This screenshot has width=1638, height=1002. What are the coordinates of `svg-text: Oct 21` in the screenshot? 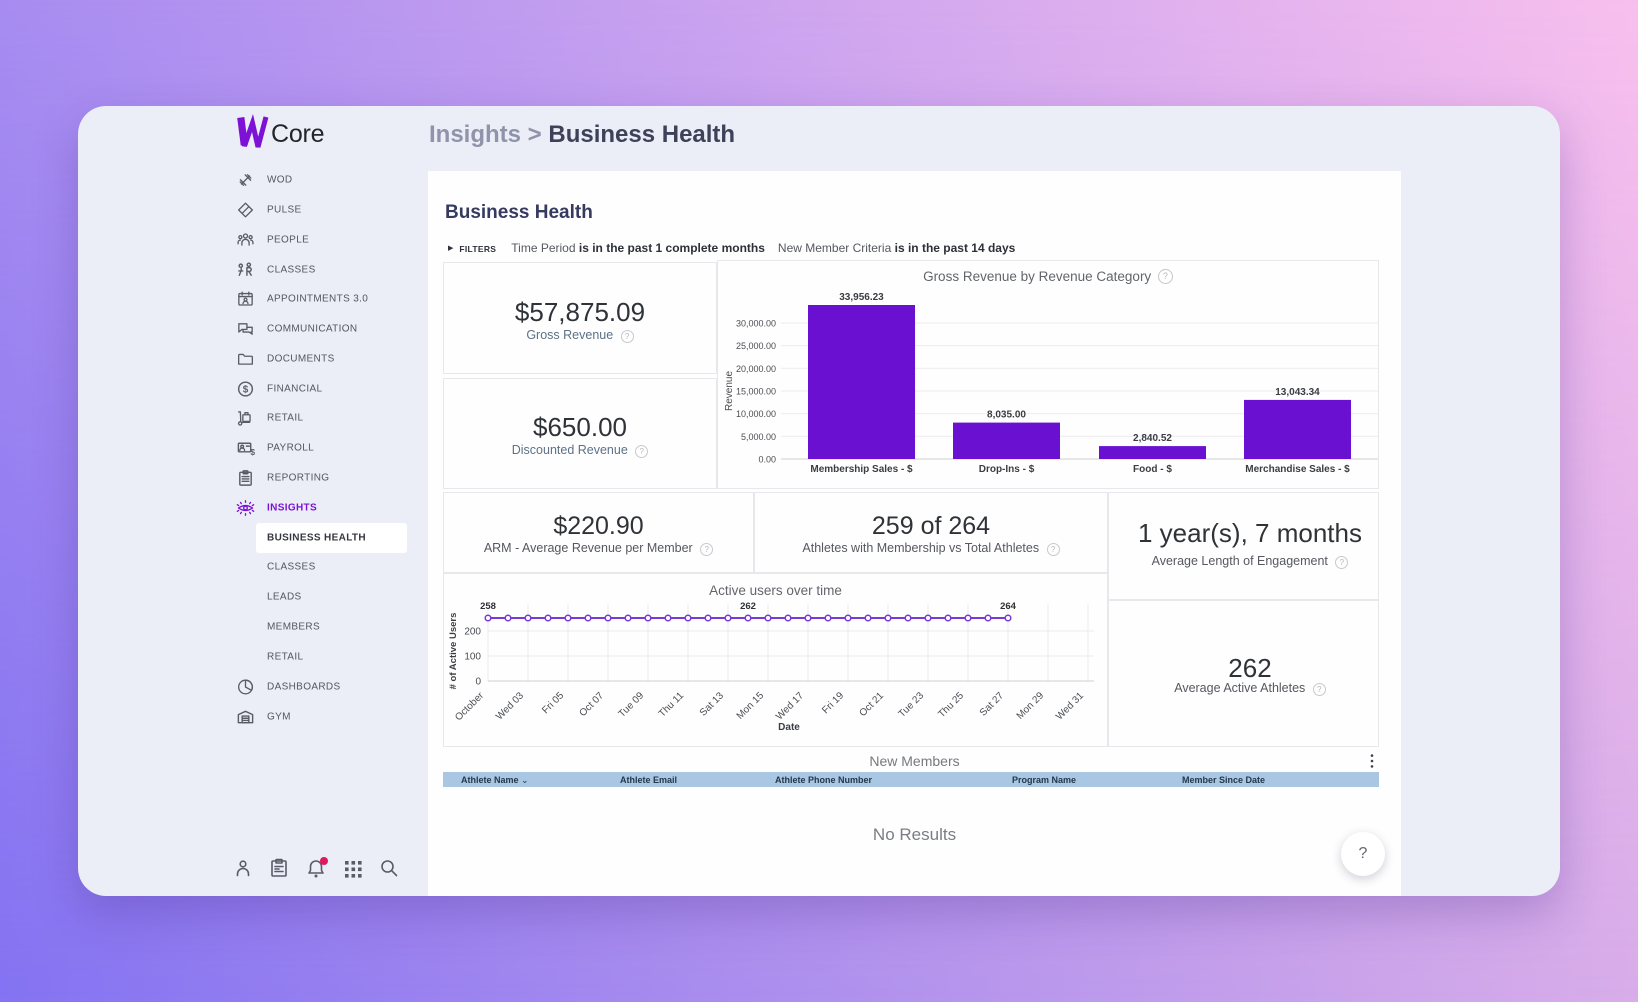 It's located at (872, 704).